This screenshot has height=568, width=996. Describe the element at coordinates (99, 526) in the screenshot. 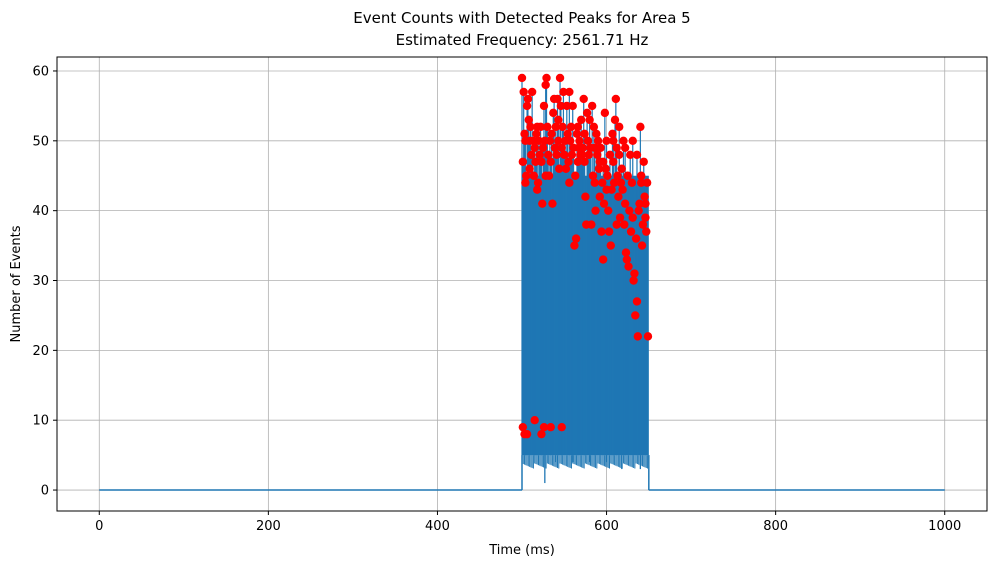

I see `x-tick-label: 0` at that location.